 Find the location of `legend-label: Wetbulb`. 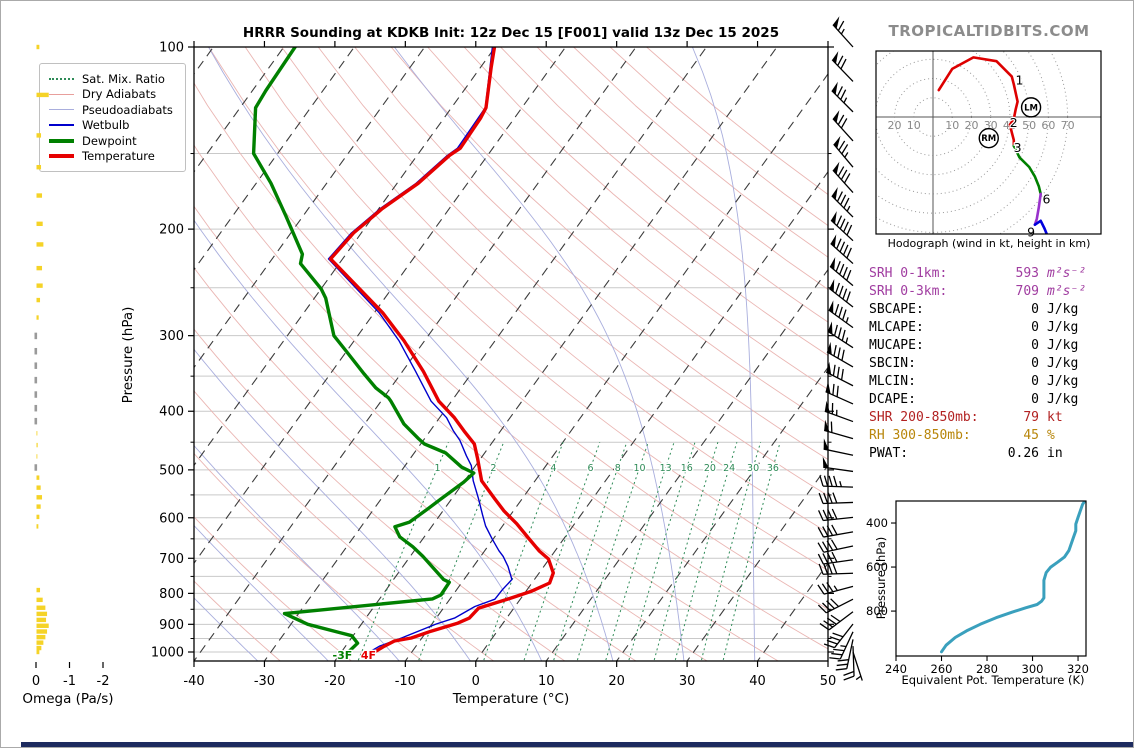

legend-label: Wetbulb is located at coordinates (106, 125).